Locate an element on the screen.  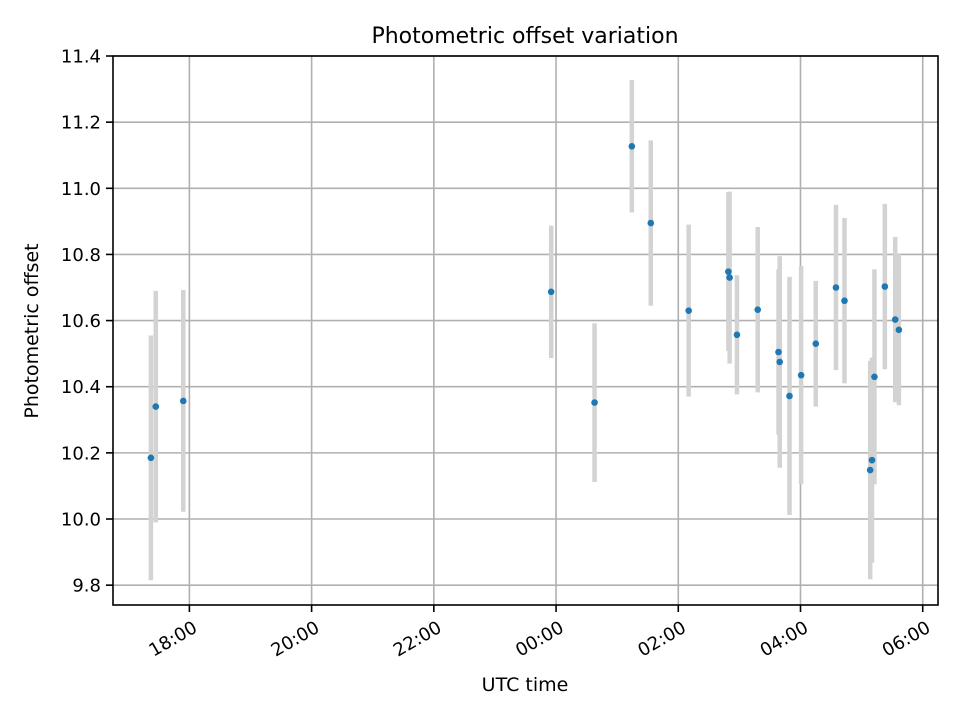
y-tick-label: 11.2 is located at coordinates (81, 123).